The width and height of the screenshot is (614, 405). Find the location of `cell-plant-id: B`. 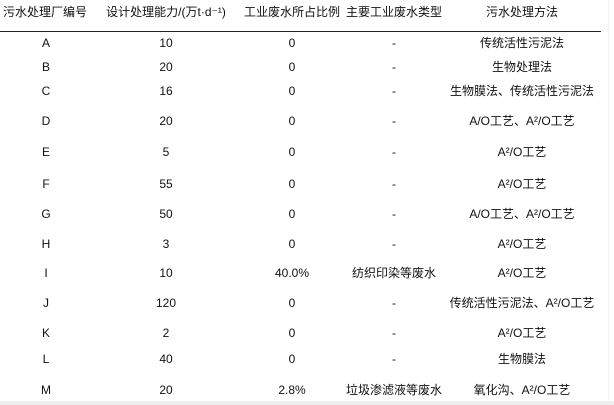

cell-plant-id: B is located at coordinates (45, 67).